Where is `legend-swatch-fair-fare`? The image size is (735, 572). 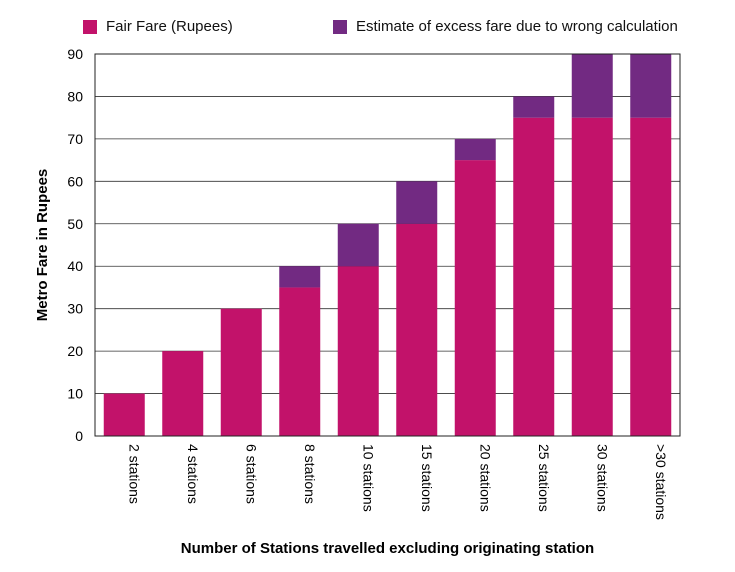
legend-swatch-fair-fare is located at coordinates (90, 26).